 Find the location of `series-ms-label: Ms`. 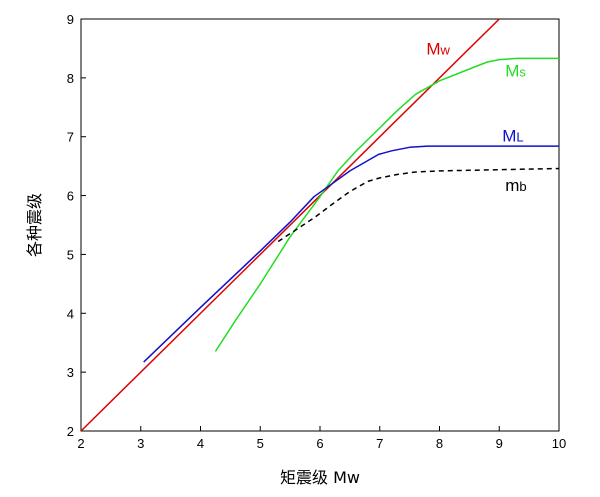

series-ms-label: Ms is located at coordinates (515, 71).